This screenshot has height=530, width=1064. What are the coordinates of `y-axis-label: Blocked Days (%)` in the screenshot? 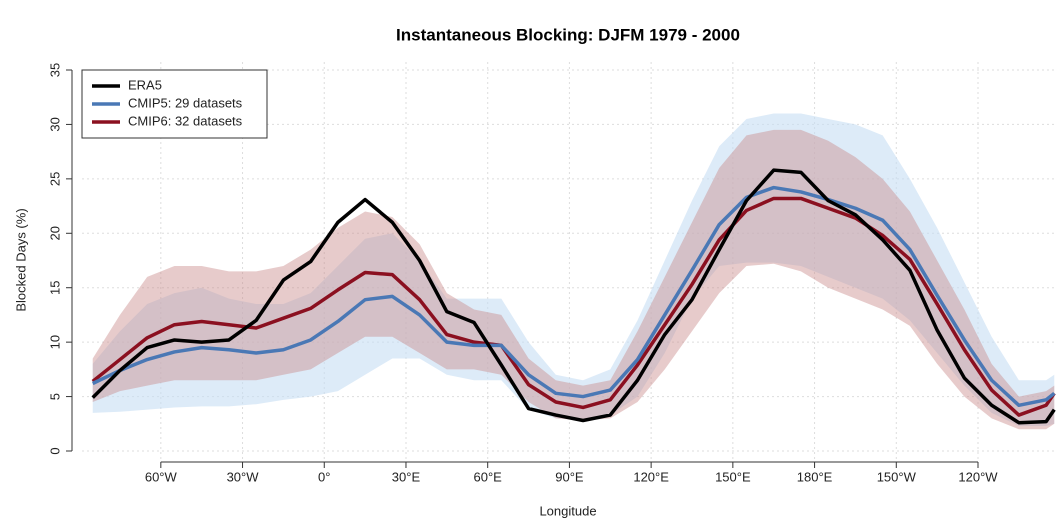 It's located at (20, 259).